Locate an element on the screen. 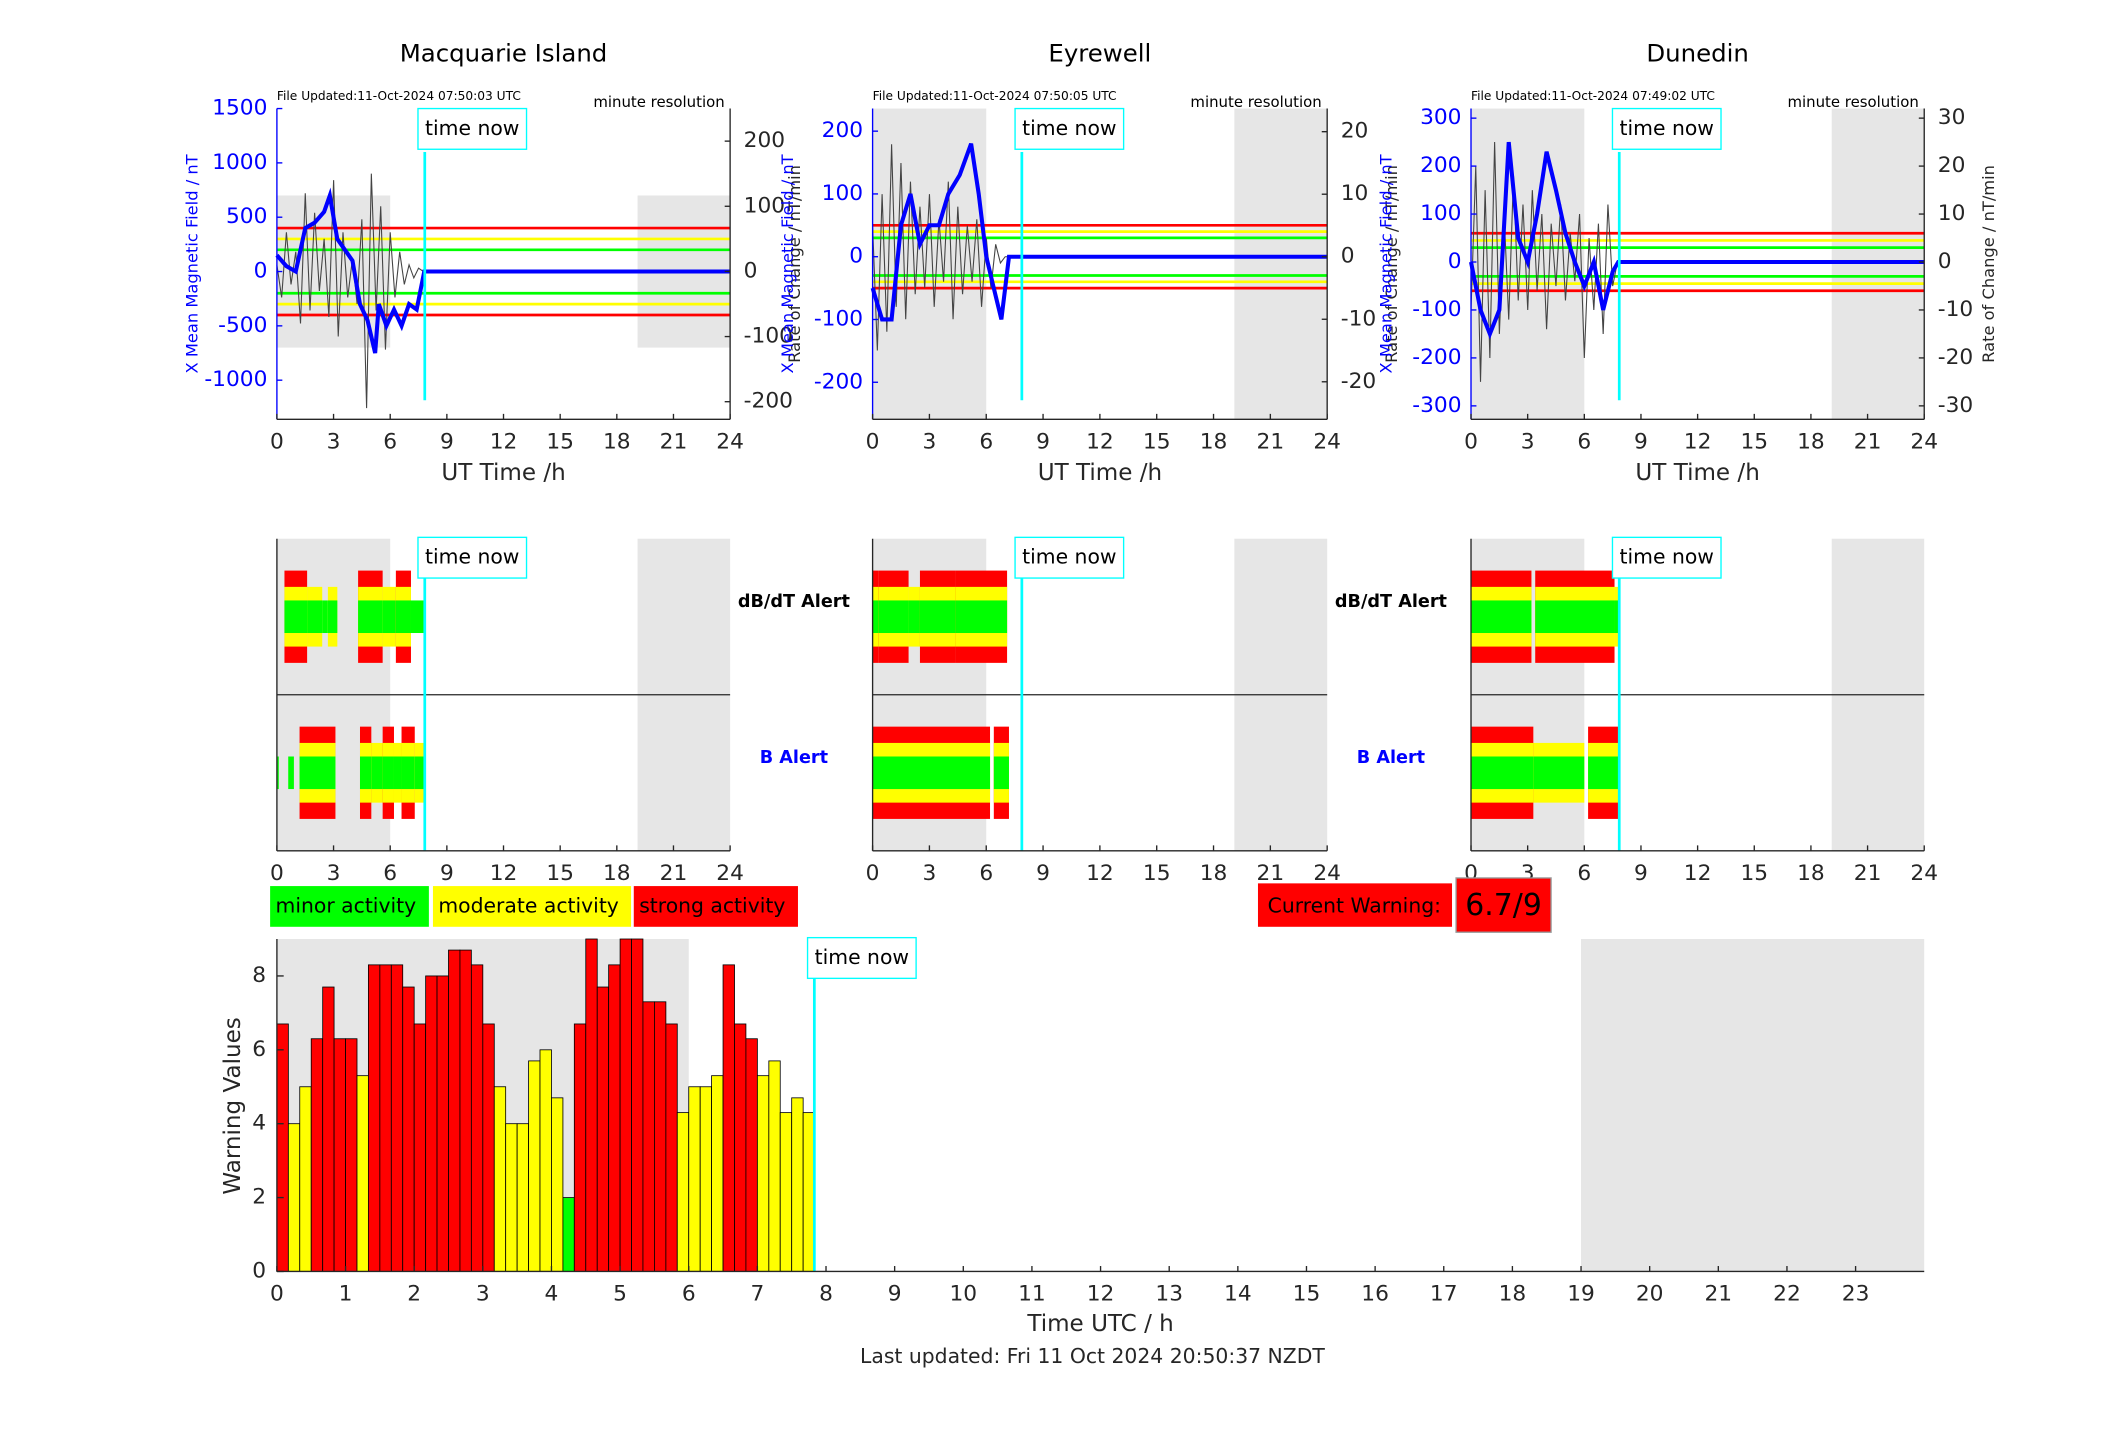  x-tick-label: 23 is located at coordinates (1856, 1294).